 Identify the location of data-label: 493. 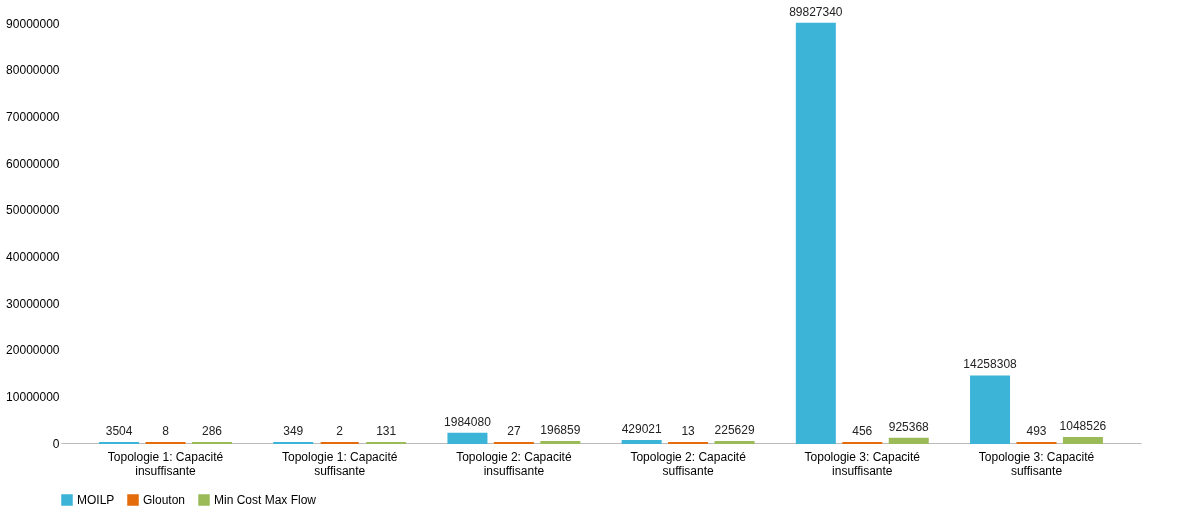
(1036, 431).